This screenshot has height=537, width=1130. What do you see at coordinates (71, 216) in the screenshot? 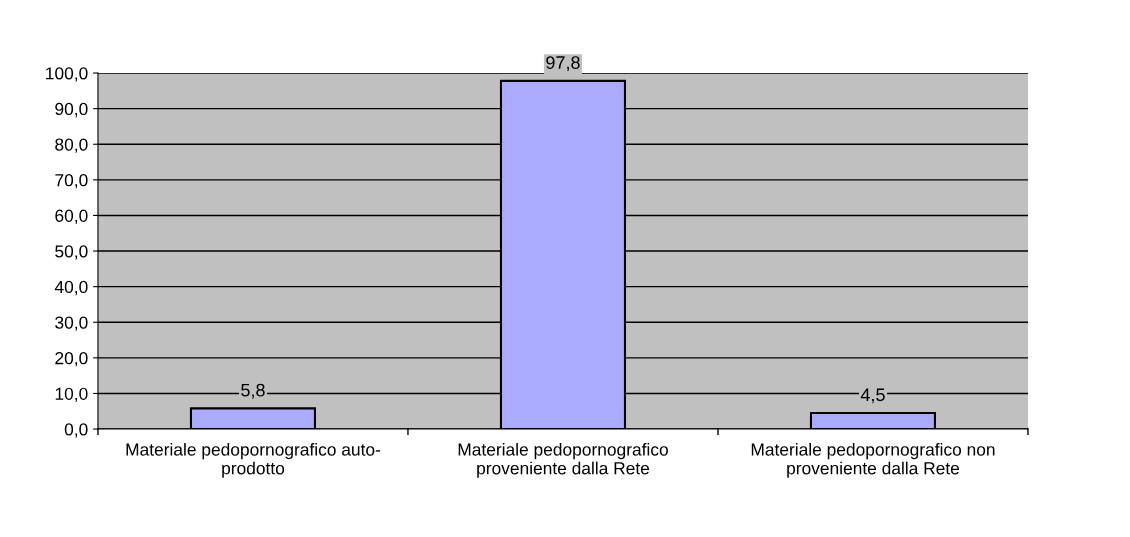
I see `y-tick-label: 60,0` at bounding box center [71, 216].